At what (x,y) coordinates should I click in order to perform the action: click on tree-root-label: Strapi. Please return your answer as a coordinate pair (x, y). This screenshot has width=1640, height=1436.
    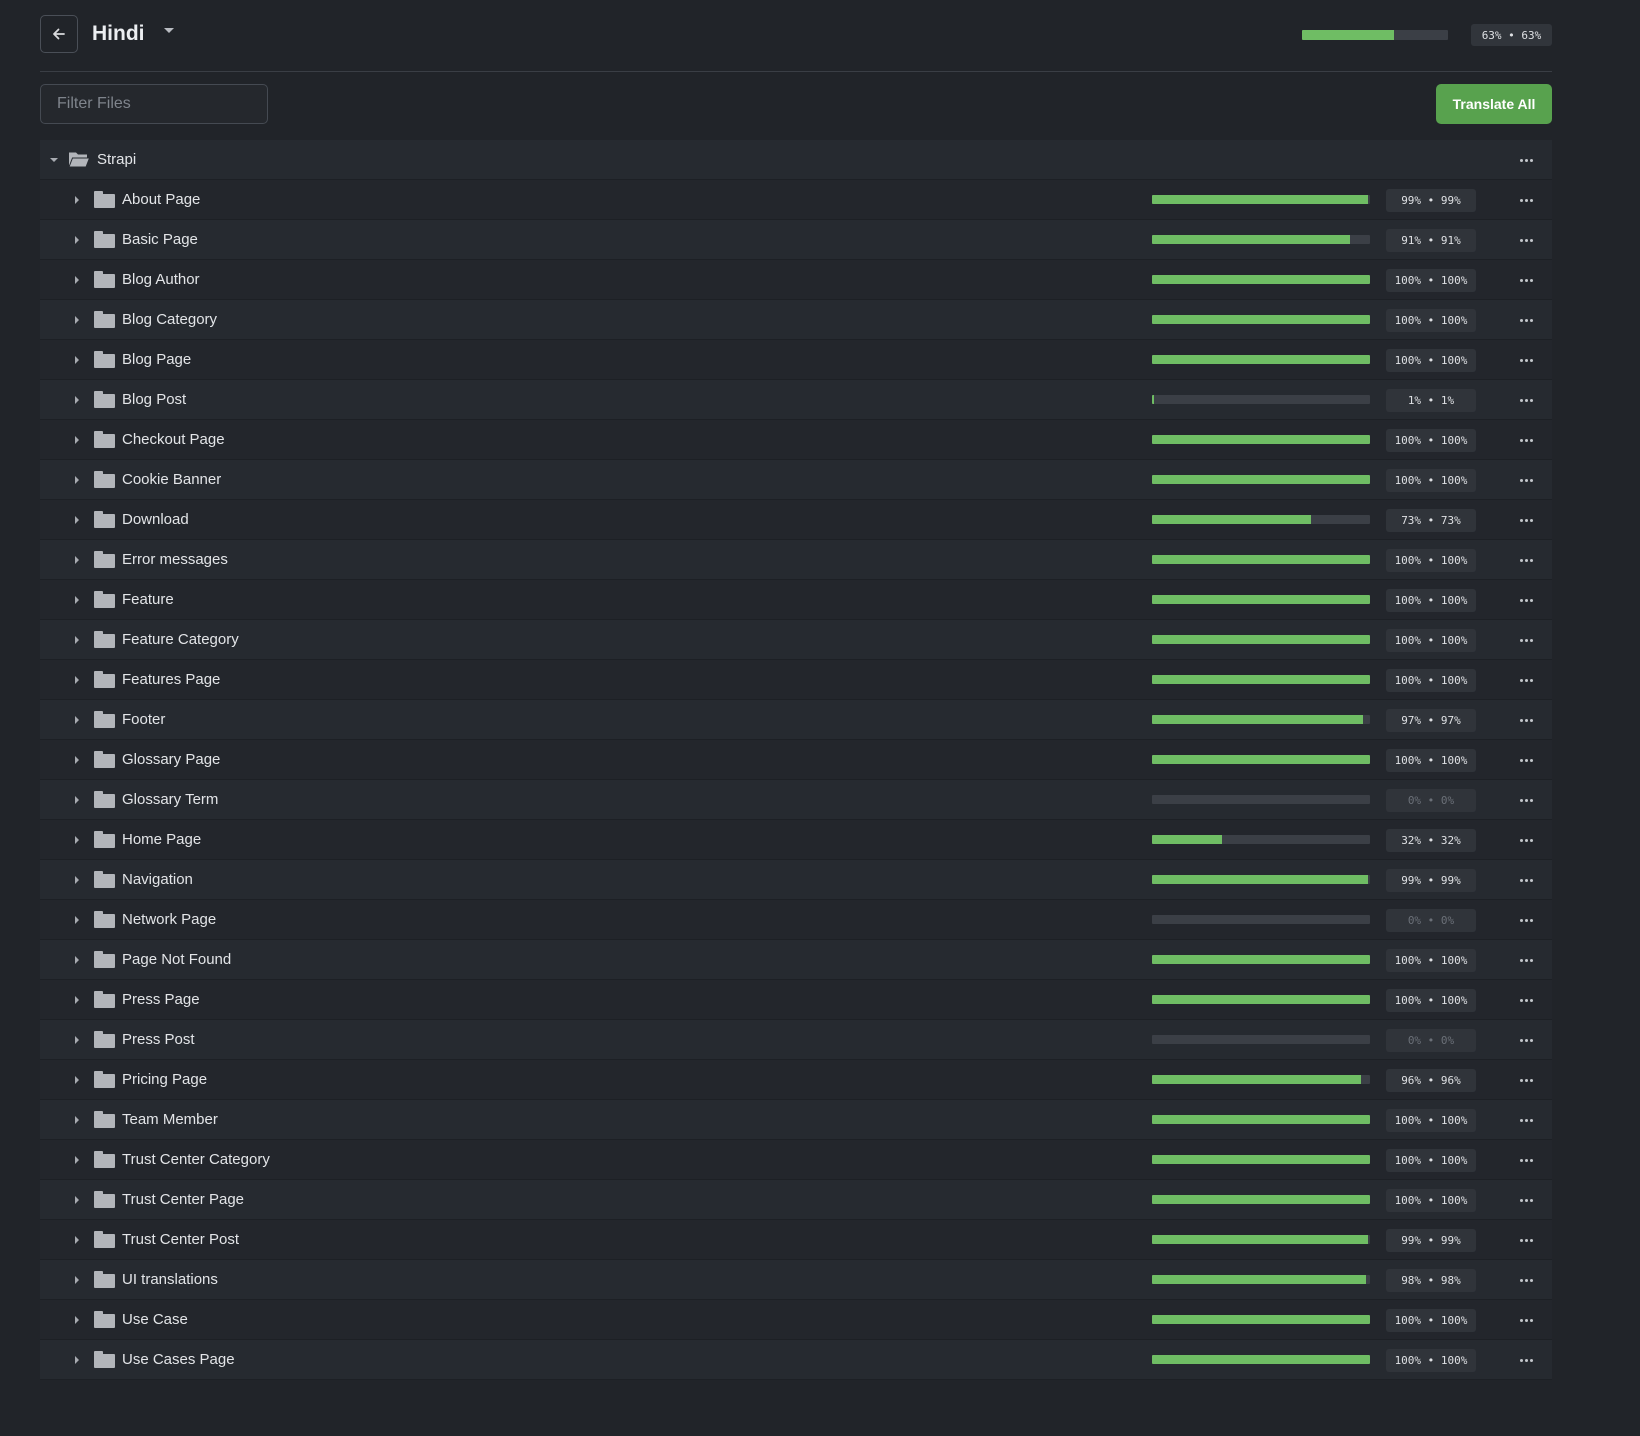
    Looking at the image, I should click on (117, 159).